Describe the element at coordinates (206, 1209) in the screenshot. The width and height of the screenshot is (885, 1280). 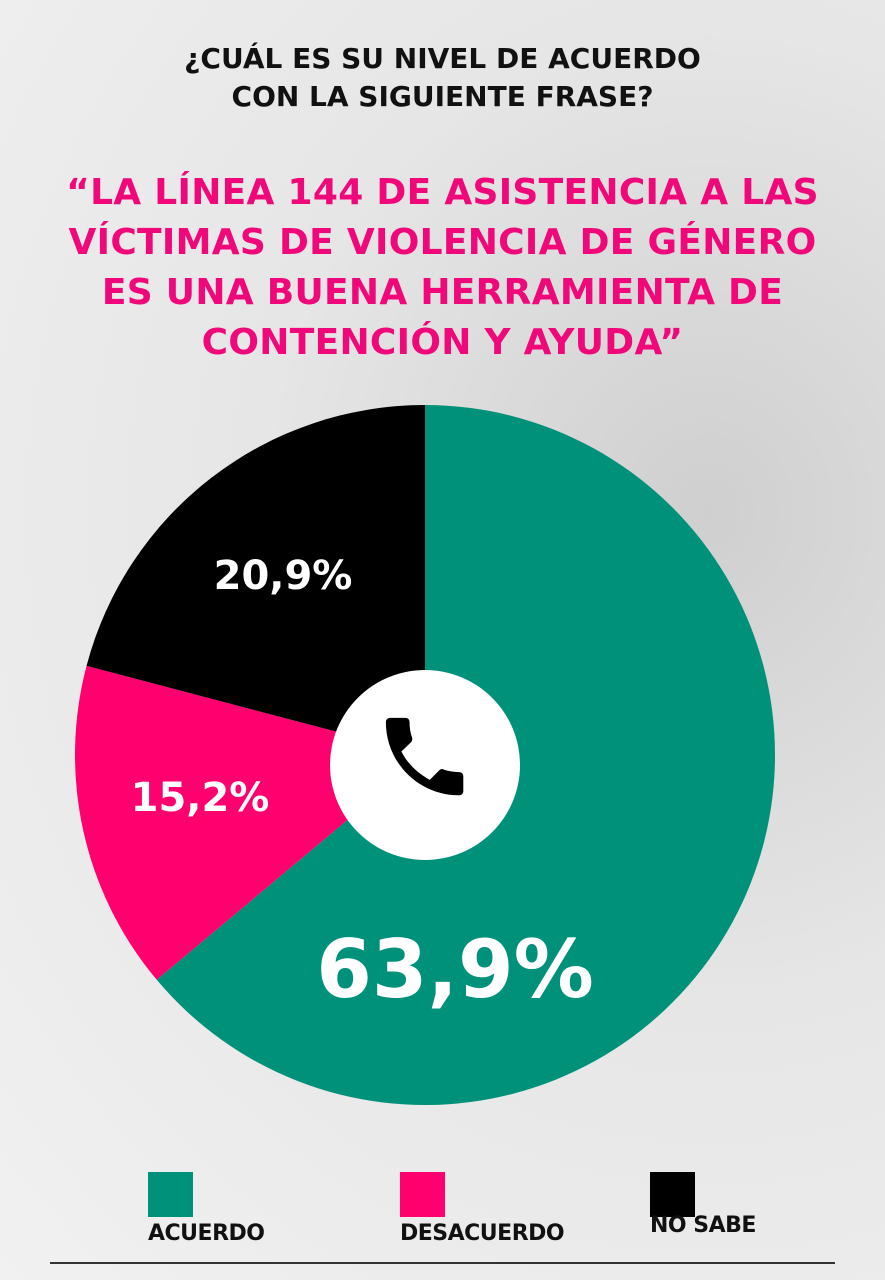
I see `legend-item-acuerdo: ACUERDO` at that location.